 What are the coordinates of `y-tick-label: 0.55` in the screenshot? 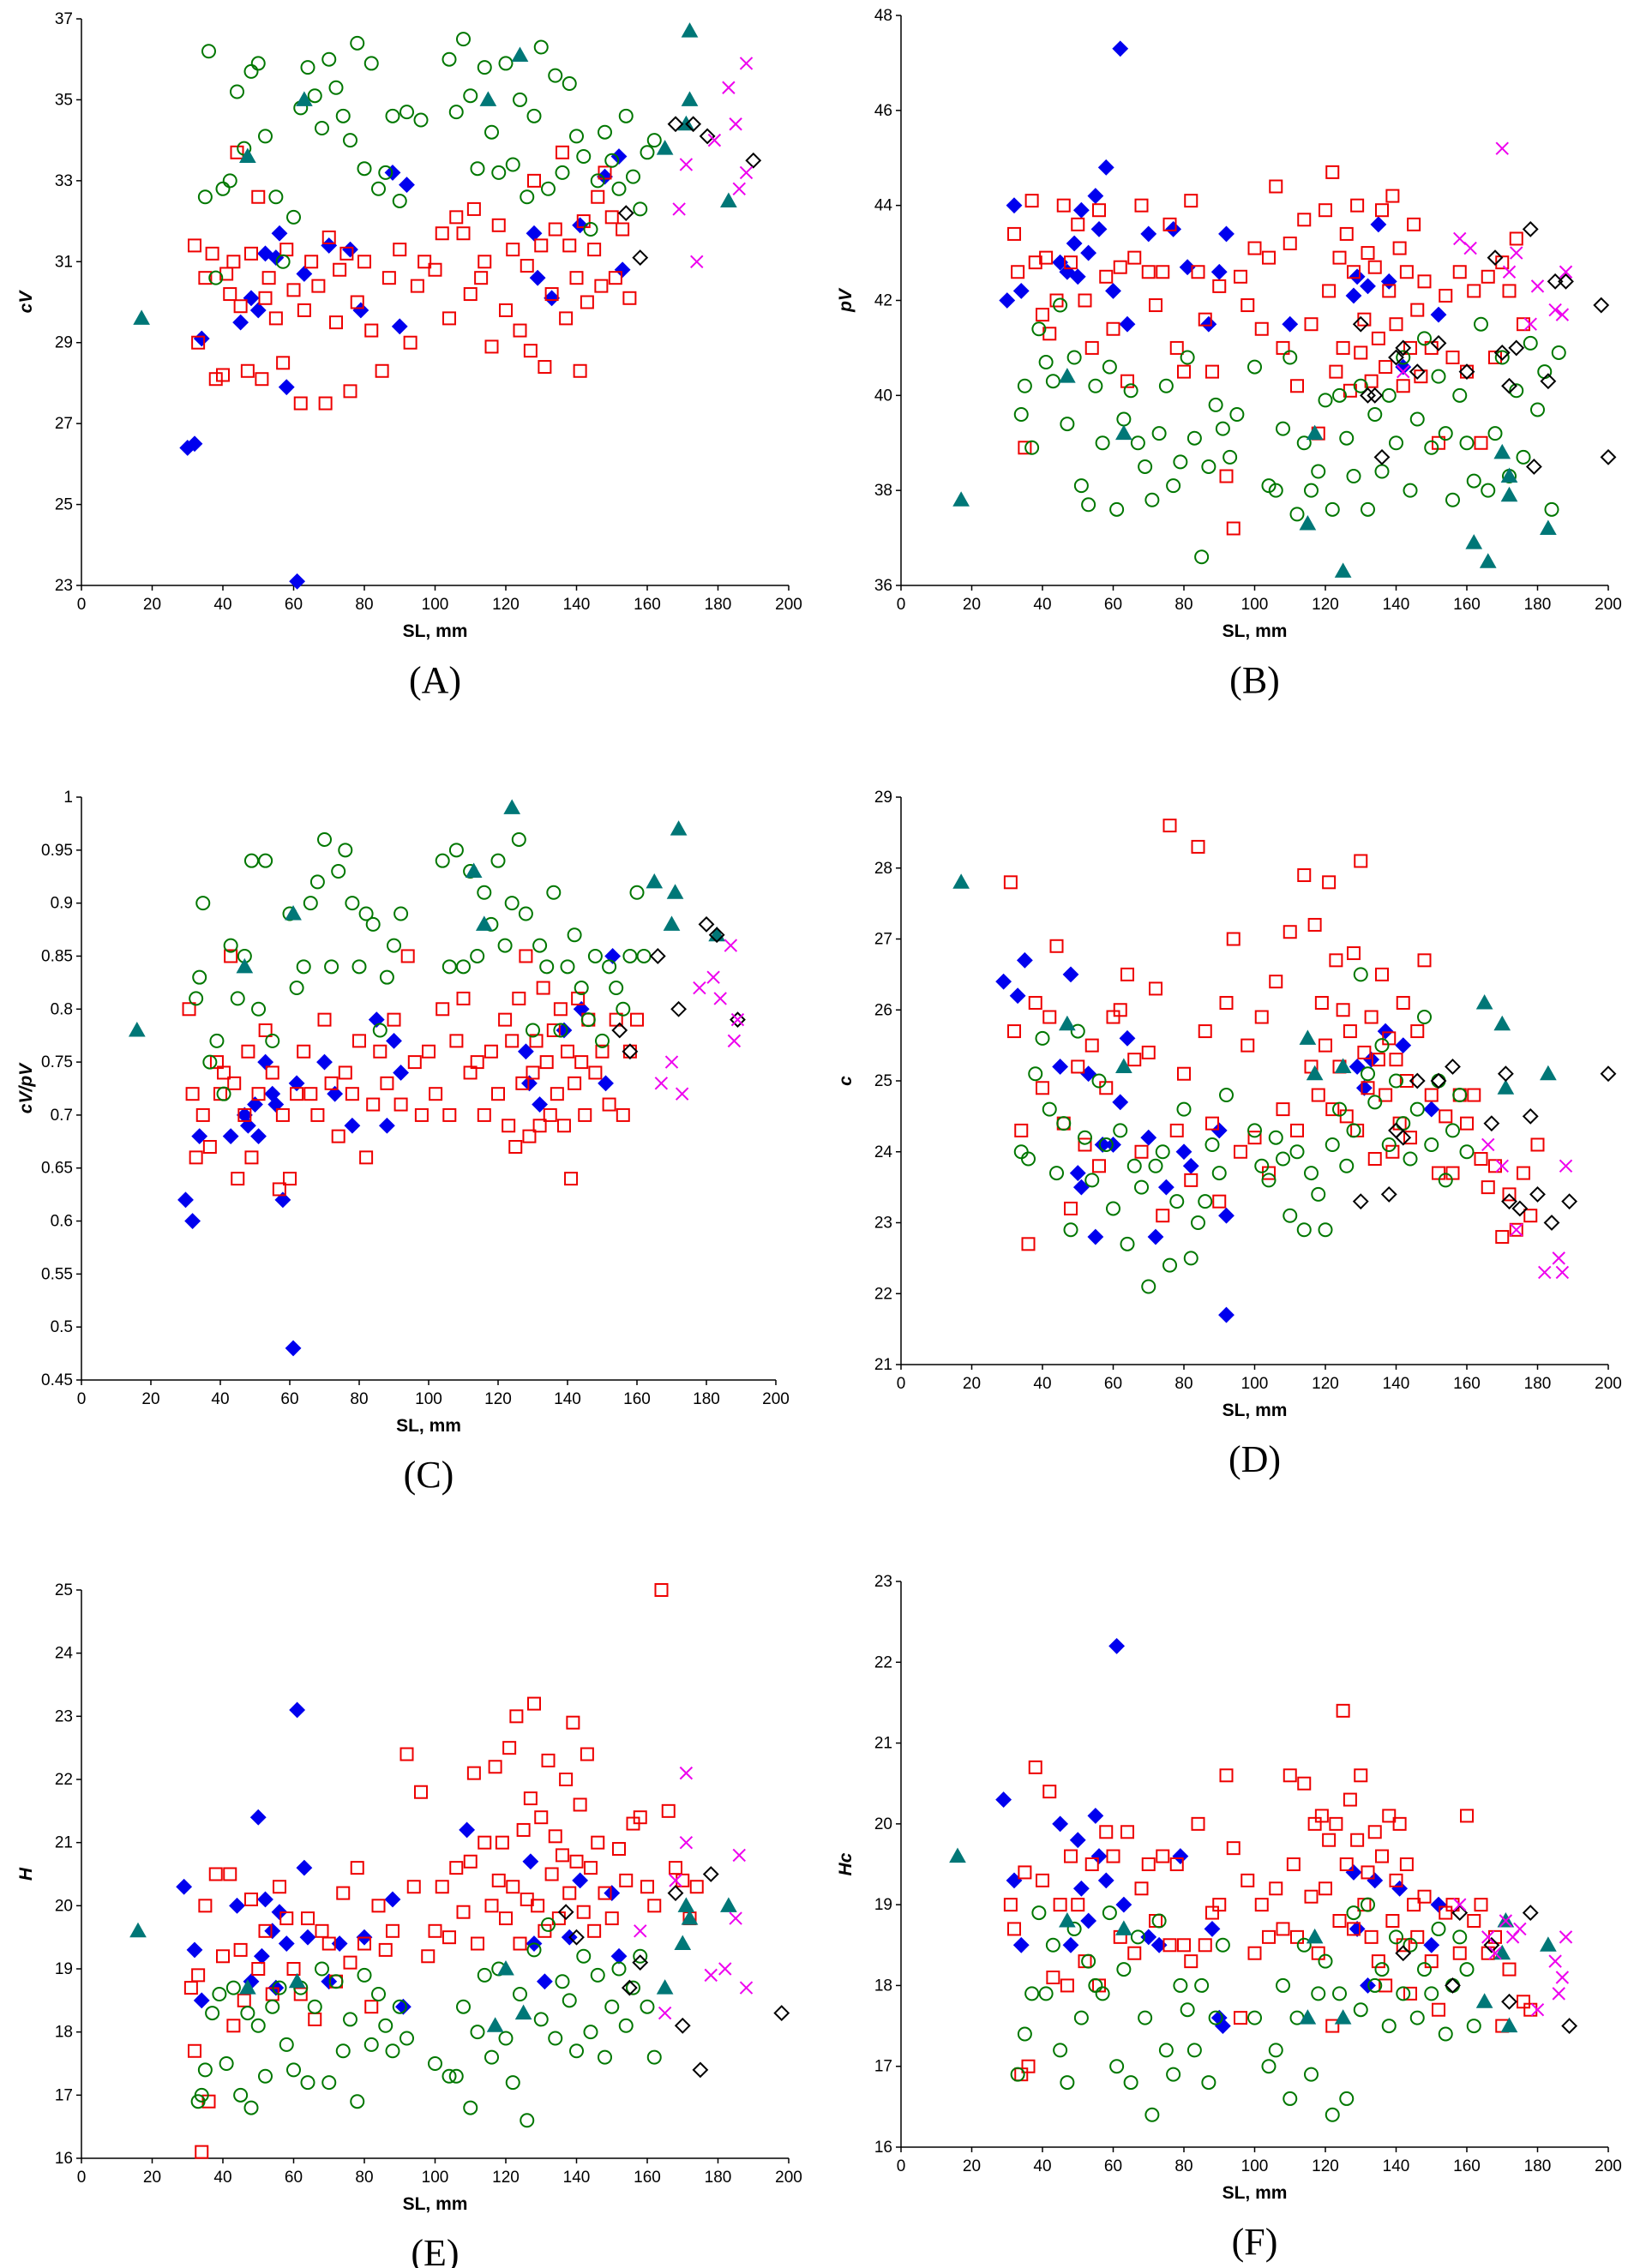 It's located at (57, 1274).